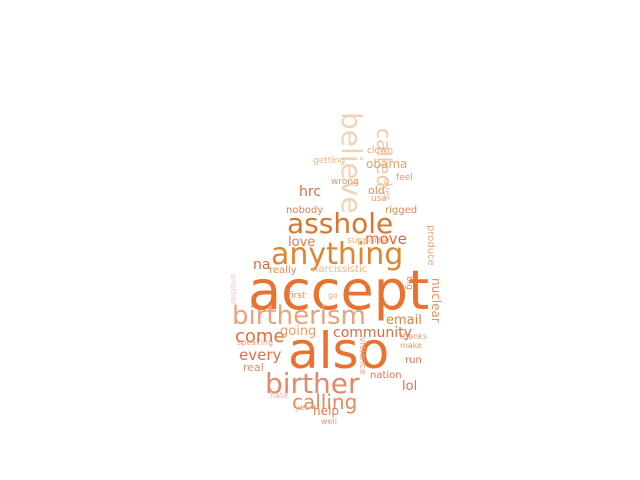 Image resolution: width=640 pixels, height=480 pixels. What do you see at coordinates (369, 241) in the screenshot?
I see `word: supporter` at bounding box center [369, 241].